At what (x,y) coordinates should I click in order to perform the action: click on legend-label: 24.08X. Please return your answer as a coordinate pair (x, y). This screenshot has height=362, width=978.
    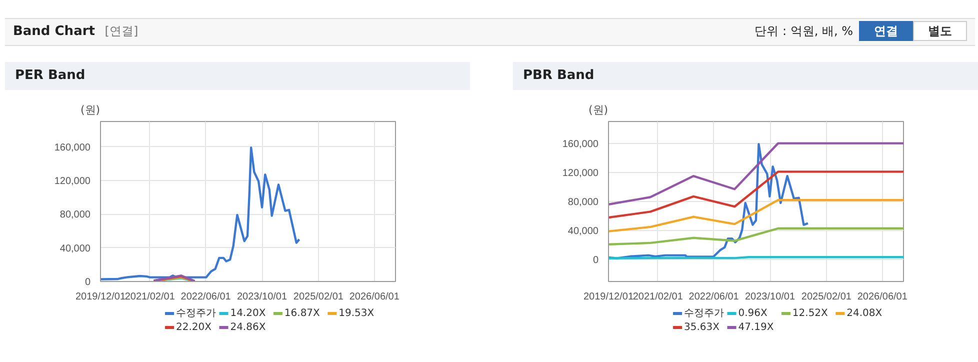
    Looking at the image, I should click on (864, 313).